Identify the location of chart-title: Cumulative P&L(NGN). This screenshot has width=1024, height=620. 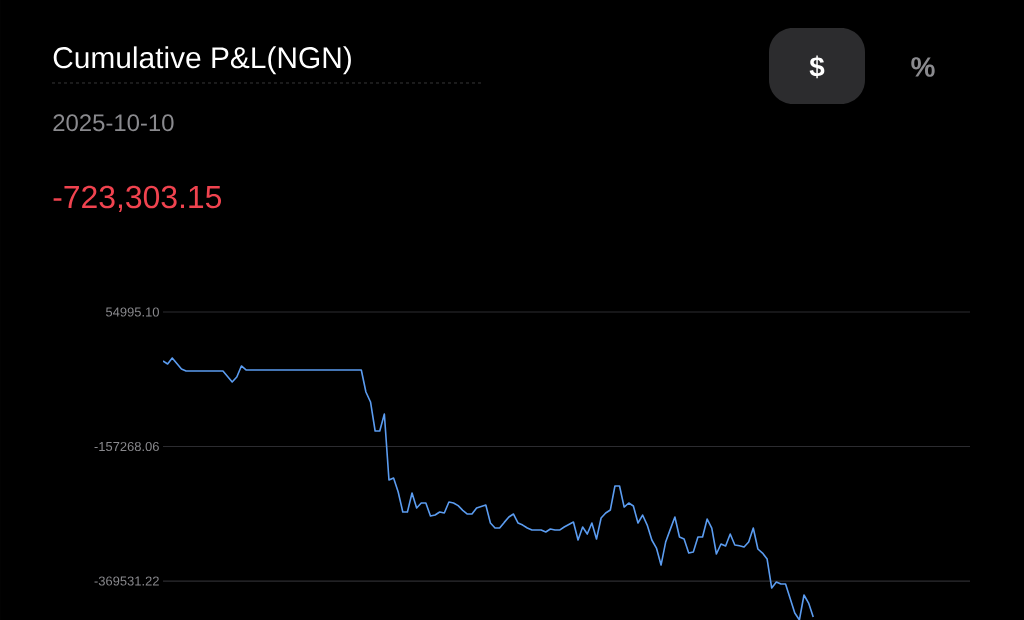
(202, 60).